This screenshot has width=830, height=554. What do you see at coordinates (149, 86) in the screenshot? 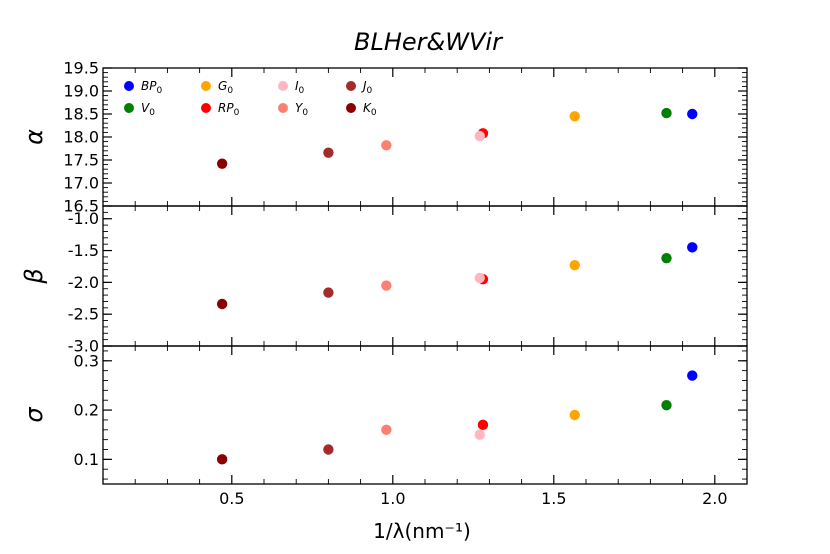
I see `legend-label-main: BP` at bounding box center [149, 86].